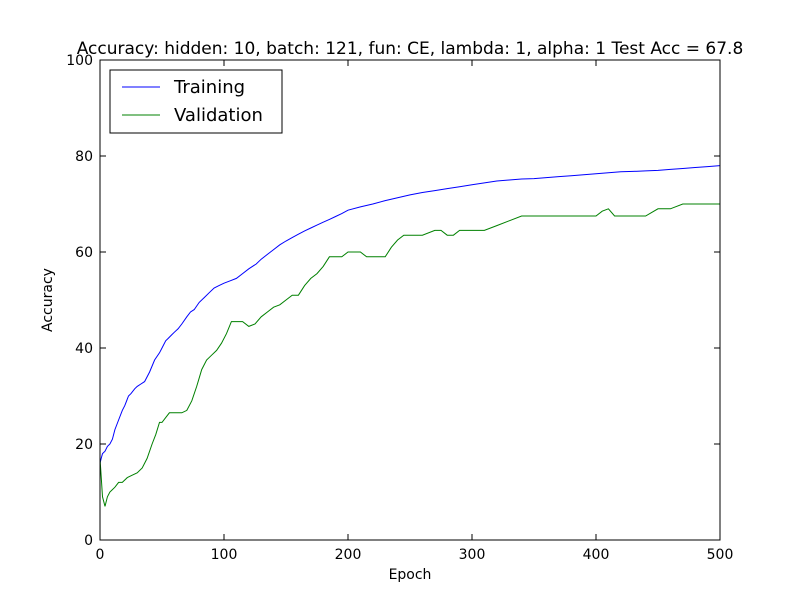 This screenshot has width=800, height=600. What do you see at coordinates (79, 61) in the screenshot?
I see `y-tick-label: 100` at bounding box center [79, 61].